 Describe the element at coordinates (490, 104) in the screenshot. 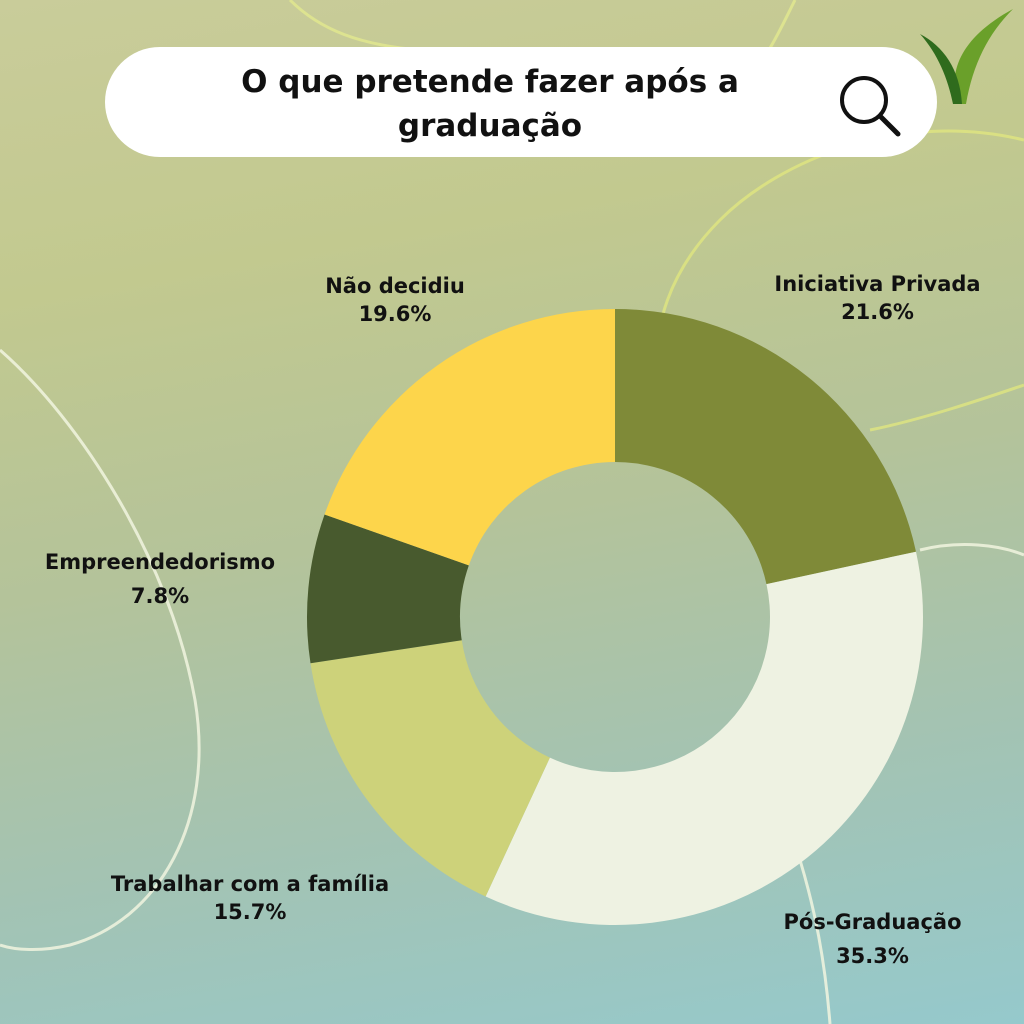

I see `chart-title: O que pretende fazer após a graduação` at that location.